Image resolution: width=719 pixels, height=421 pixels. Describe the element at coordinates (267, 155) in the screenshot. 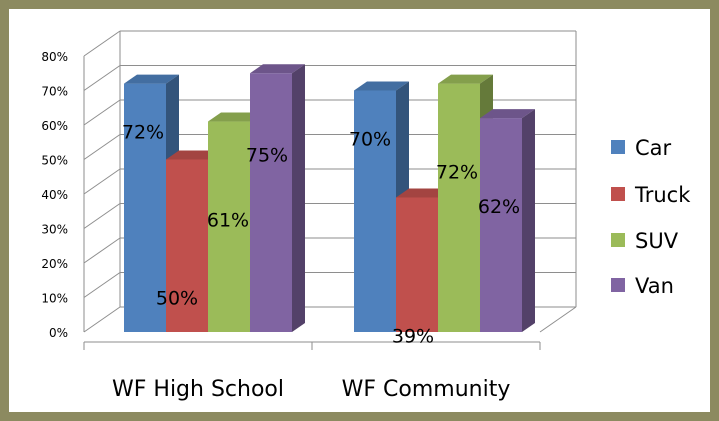

I see `data-label: 75%` at that location.